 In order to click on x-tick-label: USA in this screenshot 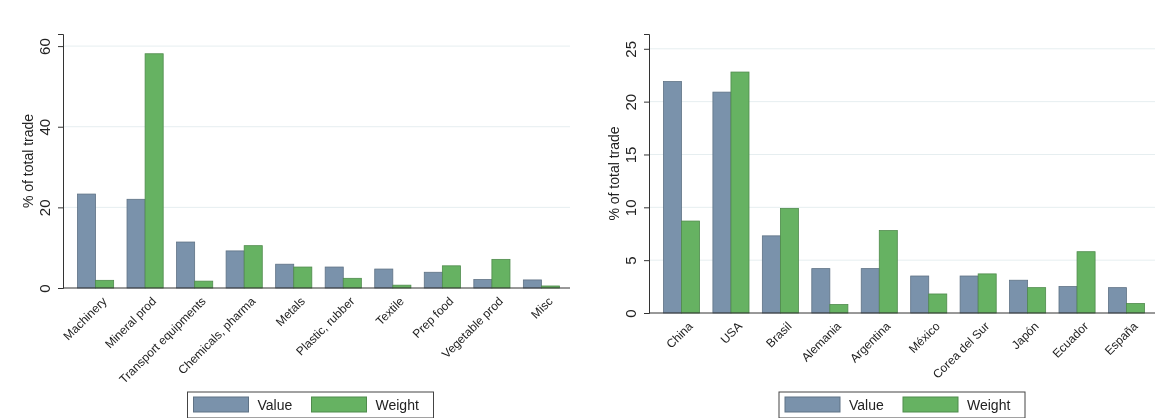, I will do `click(731, 333)`.